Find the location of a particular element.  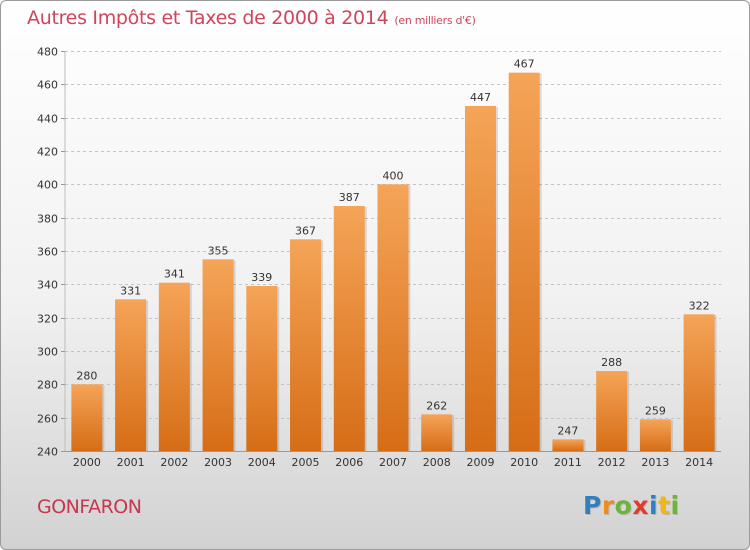

bar-2010 is located at coordinates (524, 262).